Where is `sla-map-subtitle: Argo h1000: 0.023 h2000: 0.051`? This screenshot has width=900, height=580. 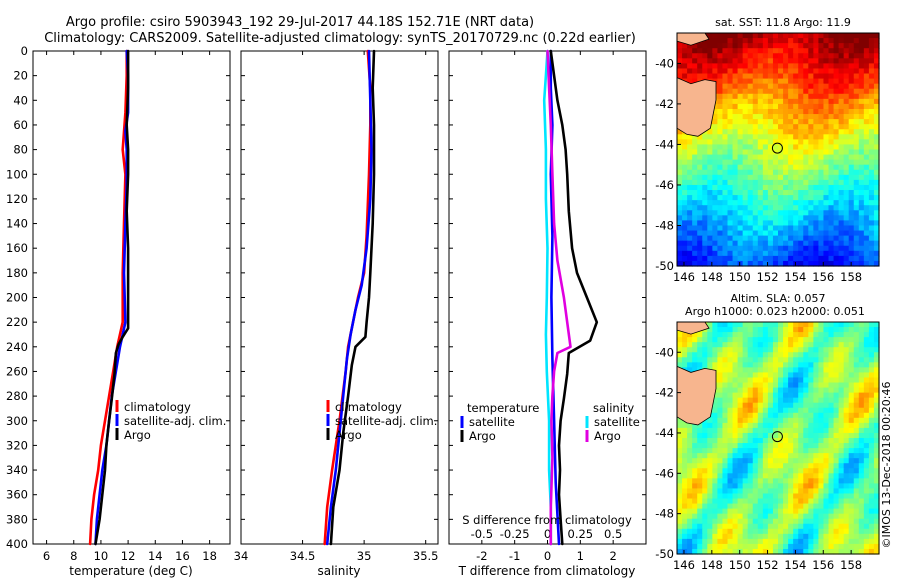
sla-map-subtitle: Argo h1000: 0.023 h2000: 0.051 is located at coordinates (775, 311).